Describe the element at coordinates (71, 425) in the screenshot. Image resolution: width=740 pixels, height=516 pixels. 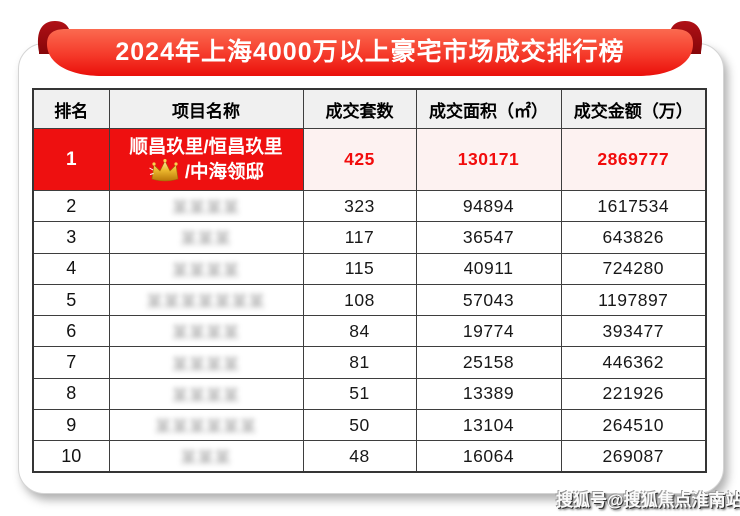
I see `rank-cell: 9` at that location.